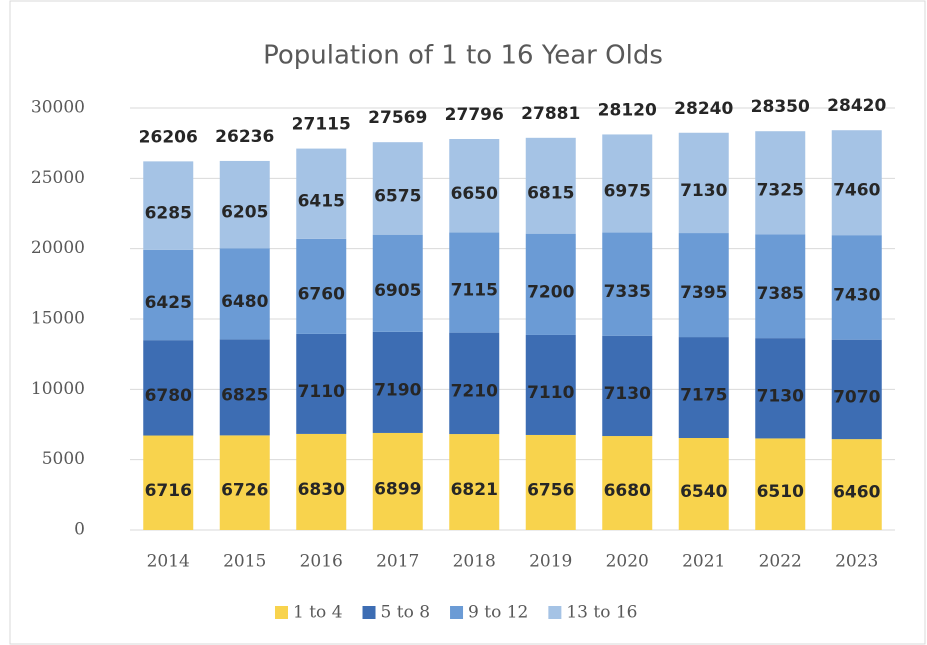 The width and height of the screenshot is (927, 645). Describe the element at coordinates (627, 110) in the screenshot. I see `total-label: 28120` at that location.